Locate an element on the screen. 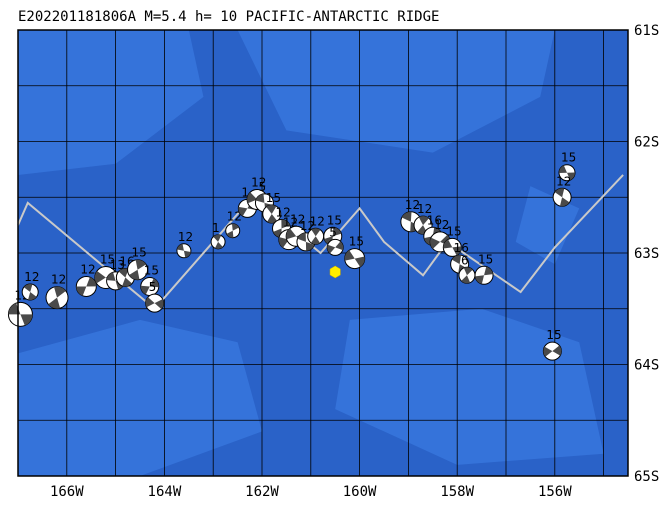 This screenshot has height=505, width=672. mechanism-label: 13 is located at coordinates (117, 265).